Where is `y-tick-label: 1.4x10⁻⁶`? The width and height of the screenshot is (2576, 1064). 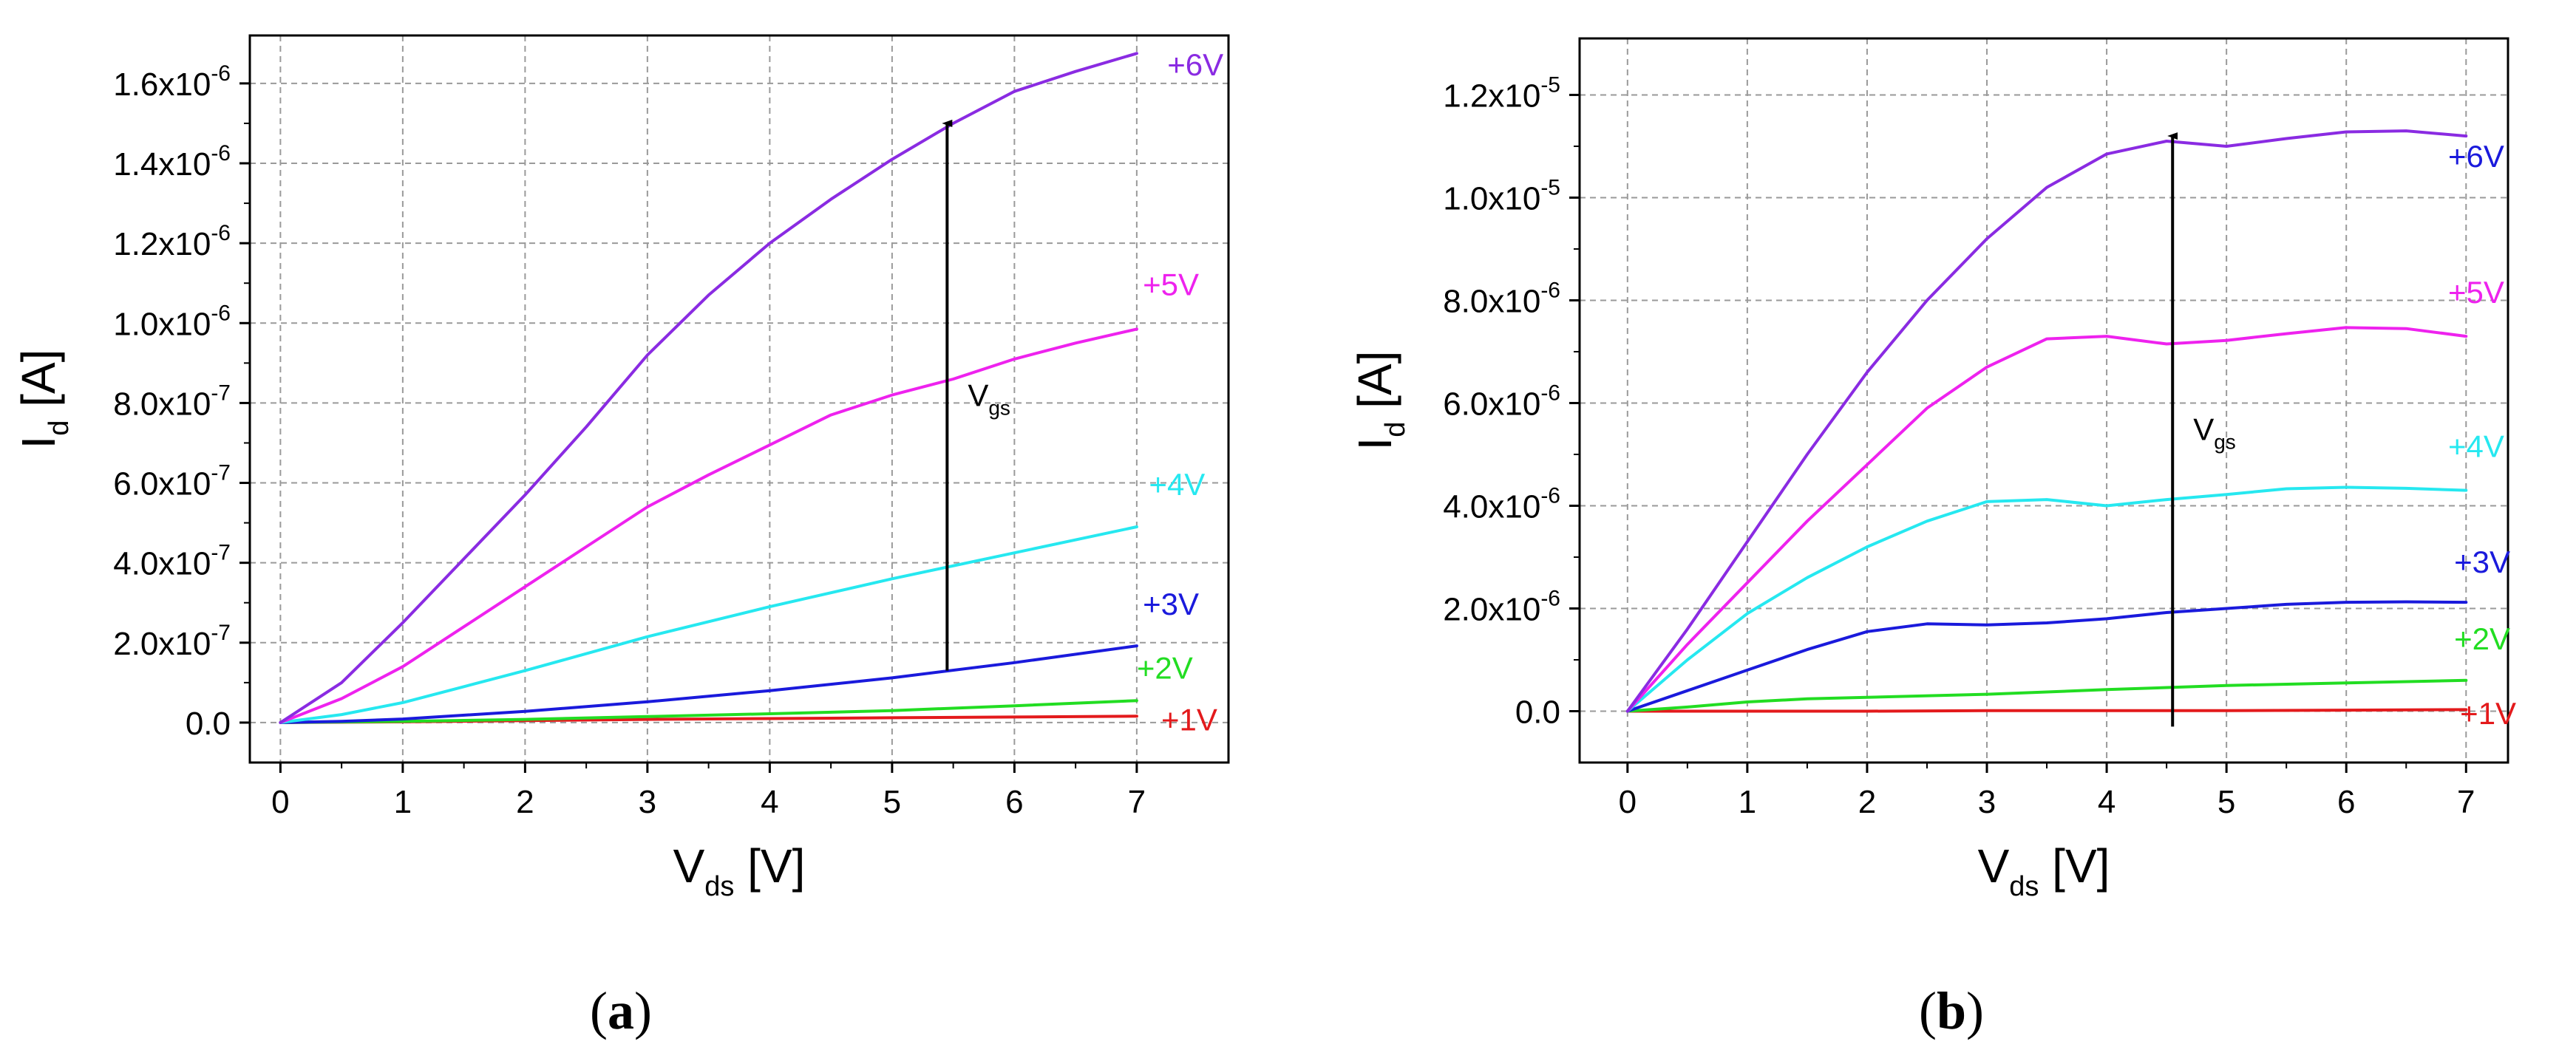 y-tick-label: 1.4x10⁻⁶ is located at coordinates (172, 162).